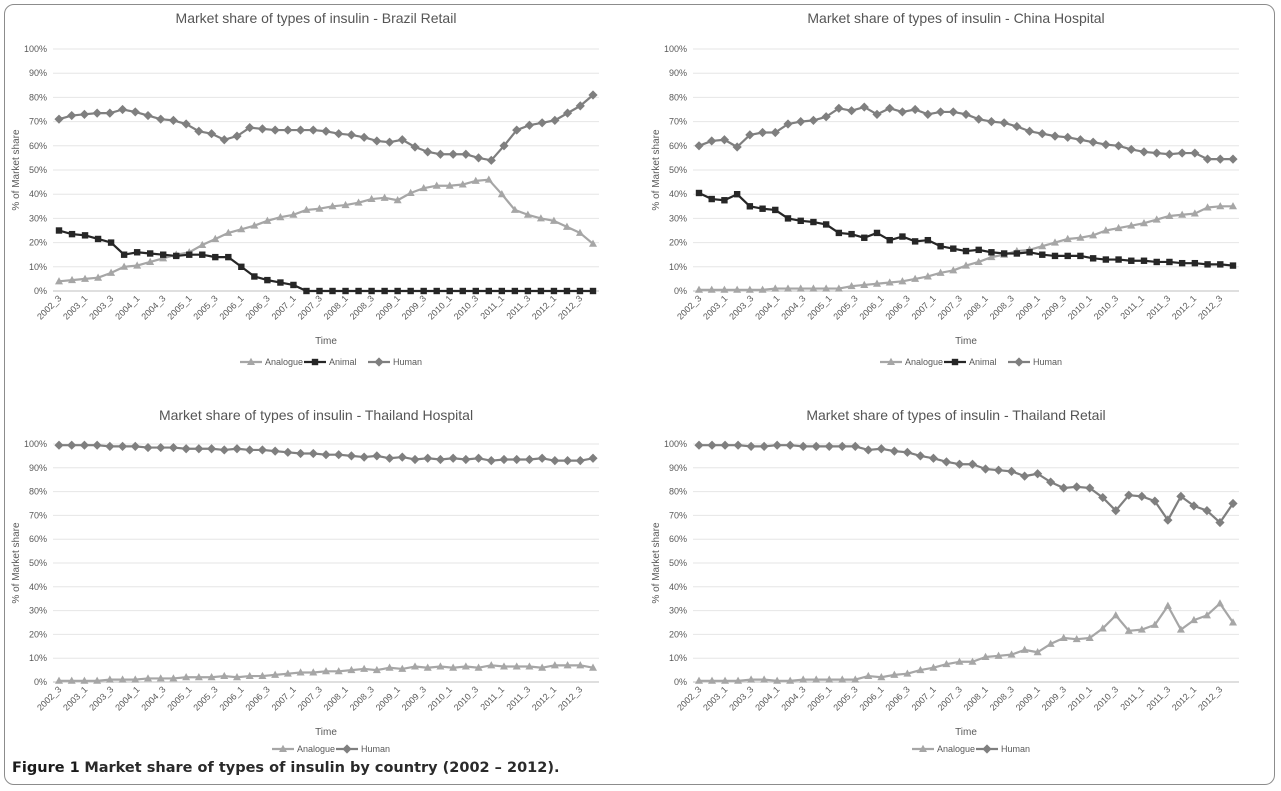 The height and width of the screenshot is (791, 1281). What do you see at coordinates (678, 146) in the screenshot?
I see `y-tick-label: 60%` at bounding box center [678, 146].